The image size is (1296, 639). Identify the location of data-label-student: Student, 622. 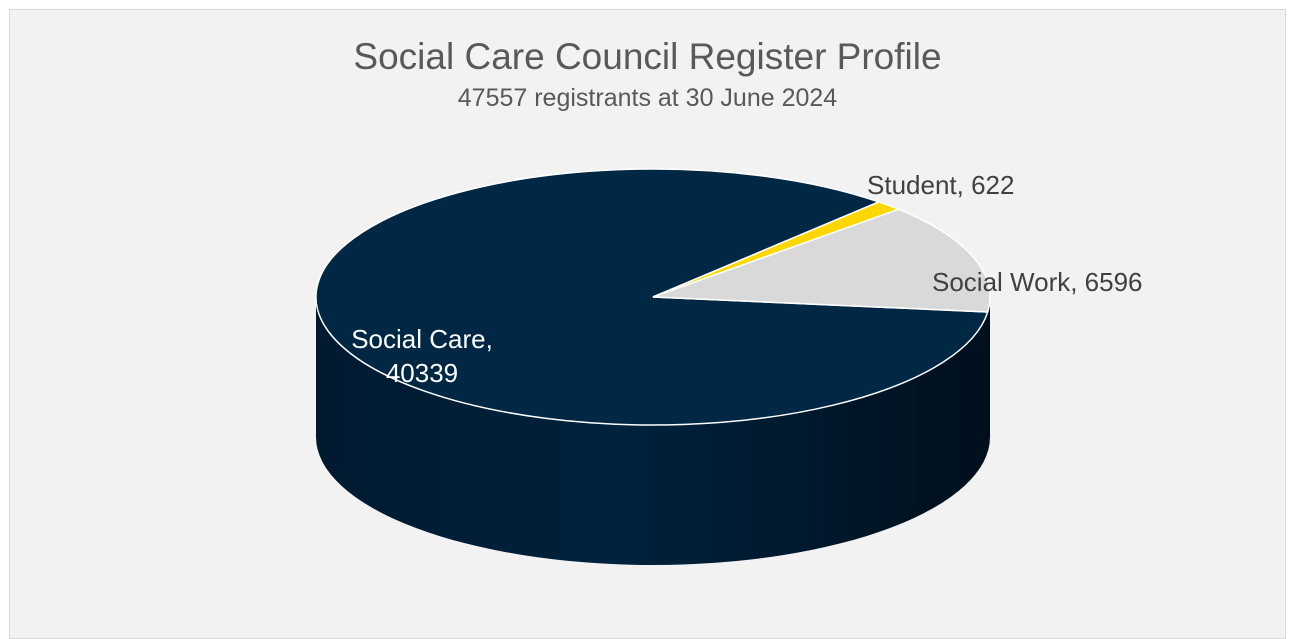
(940, 185).